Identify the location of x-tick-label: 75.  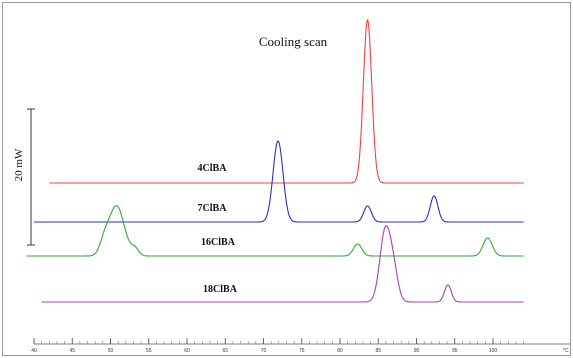
(302, 351).